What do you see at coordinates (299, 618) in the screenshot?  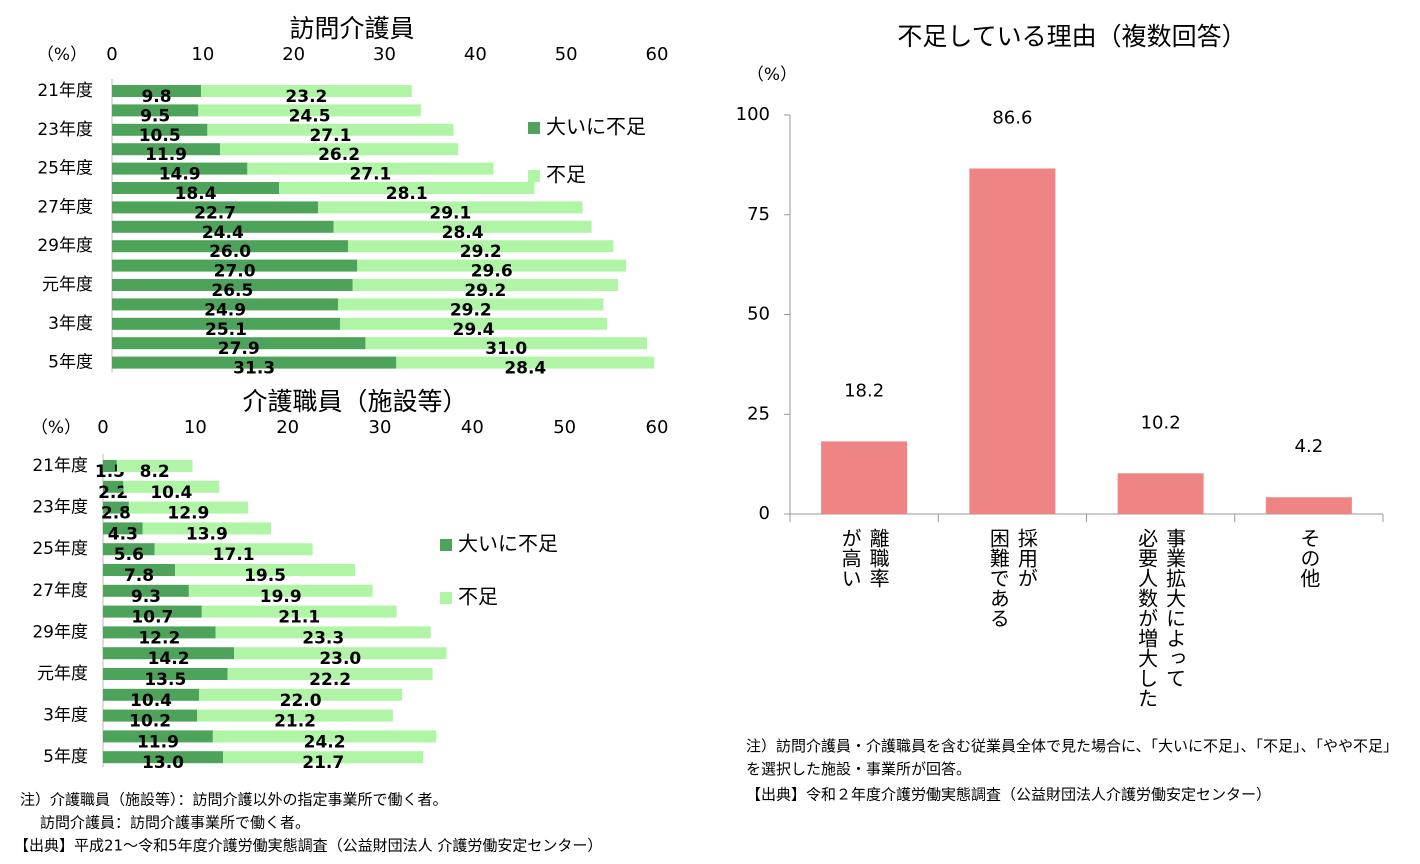 I see `data-label: 21.1` at bounding box center [299, 618].